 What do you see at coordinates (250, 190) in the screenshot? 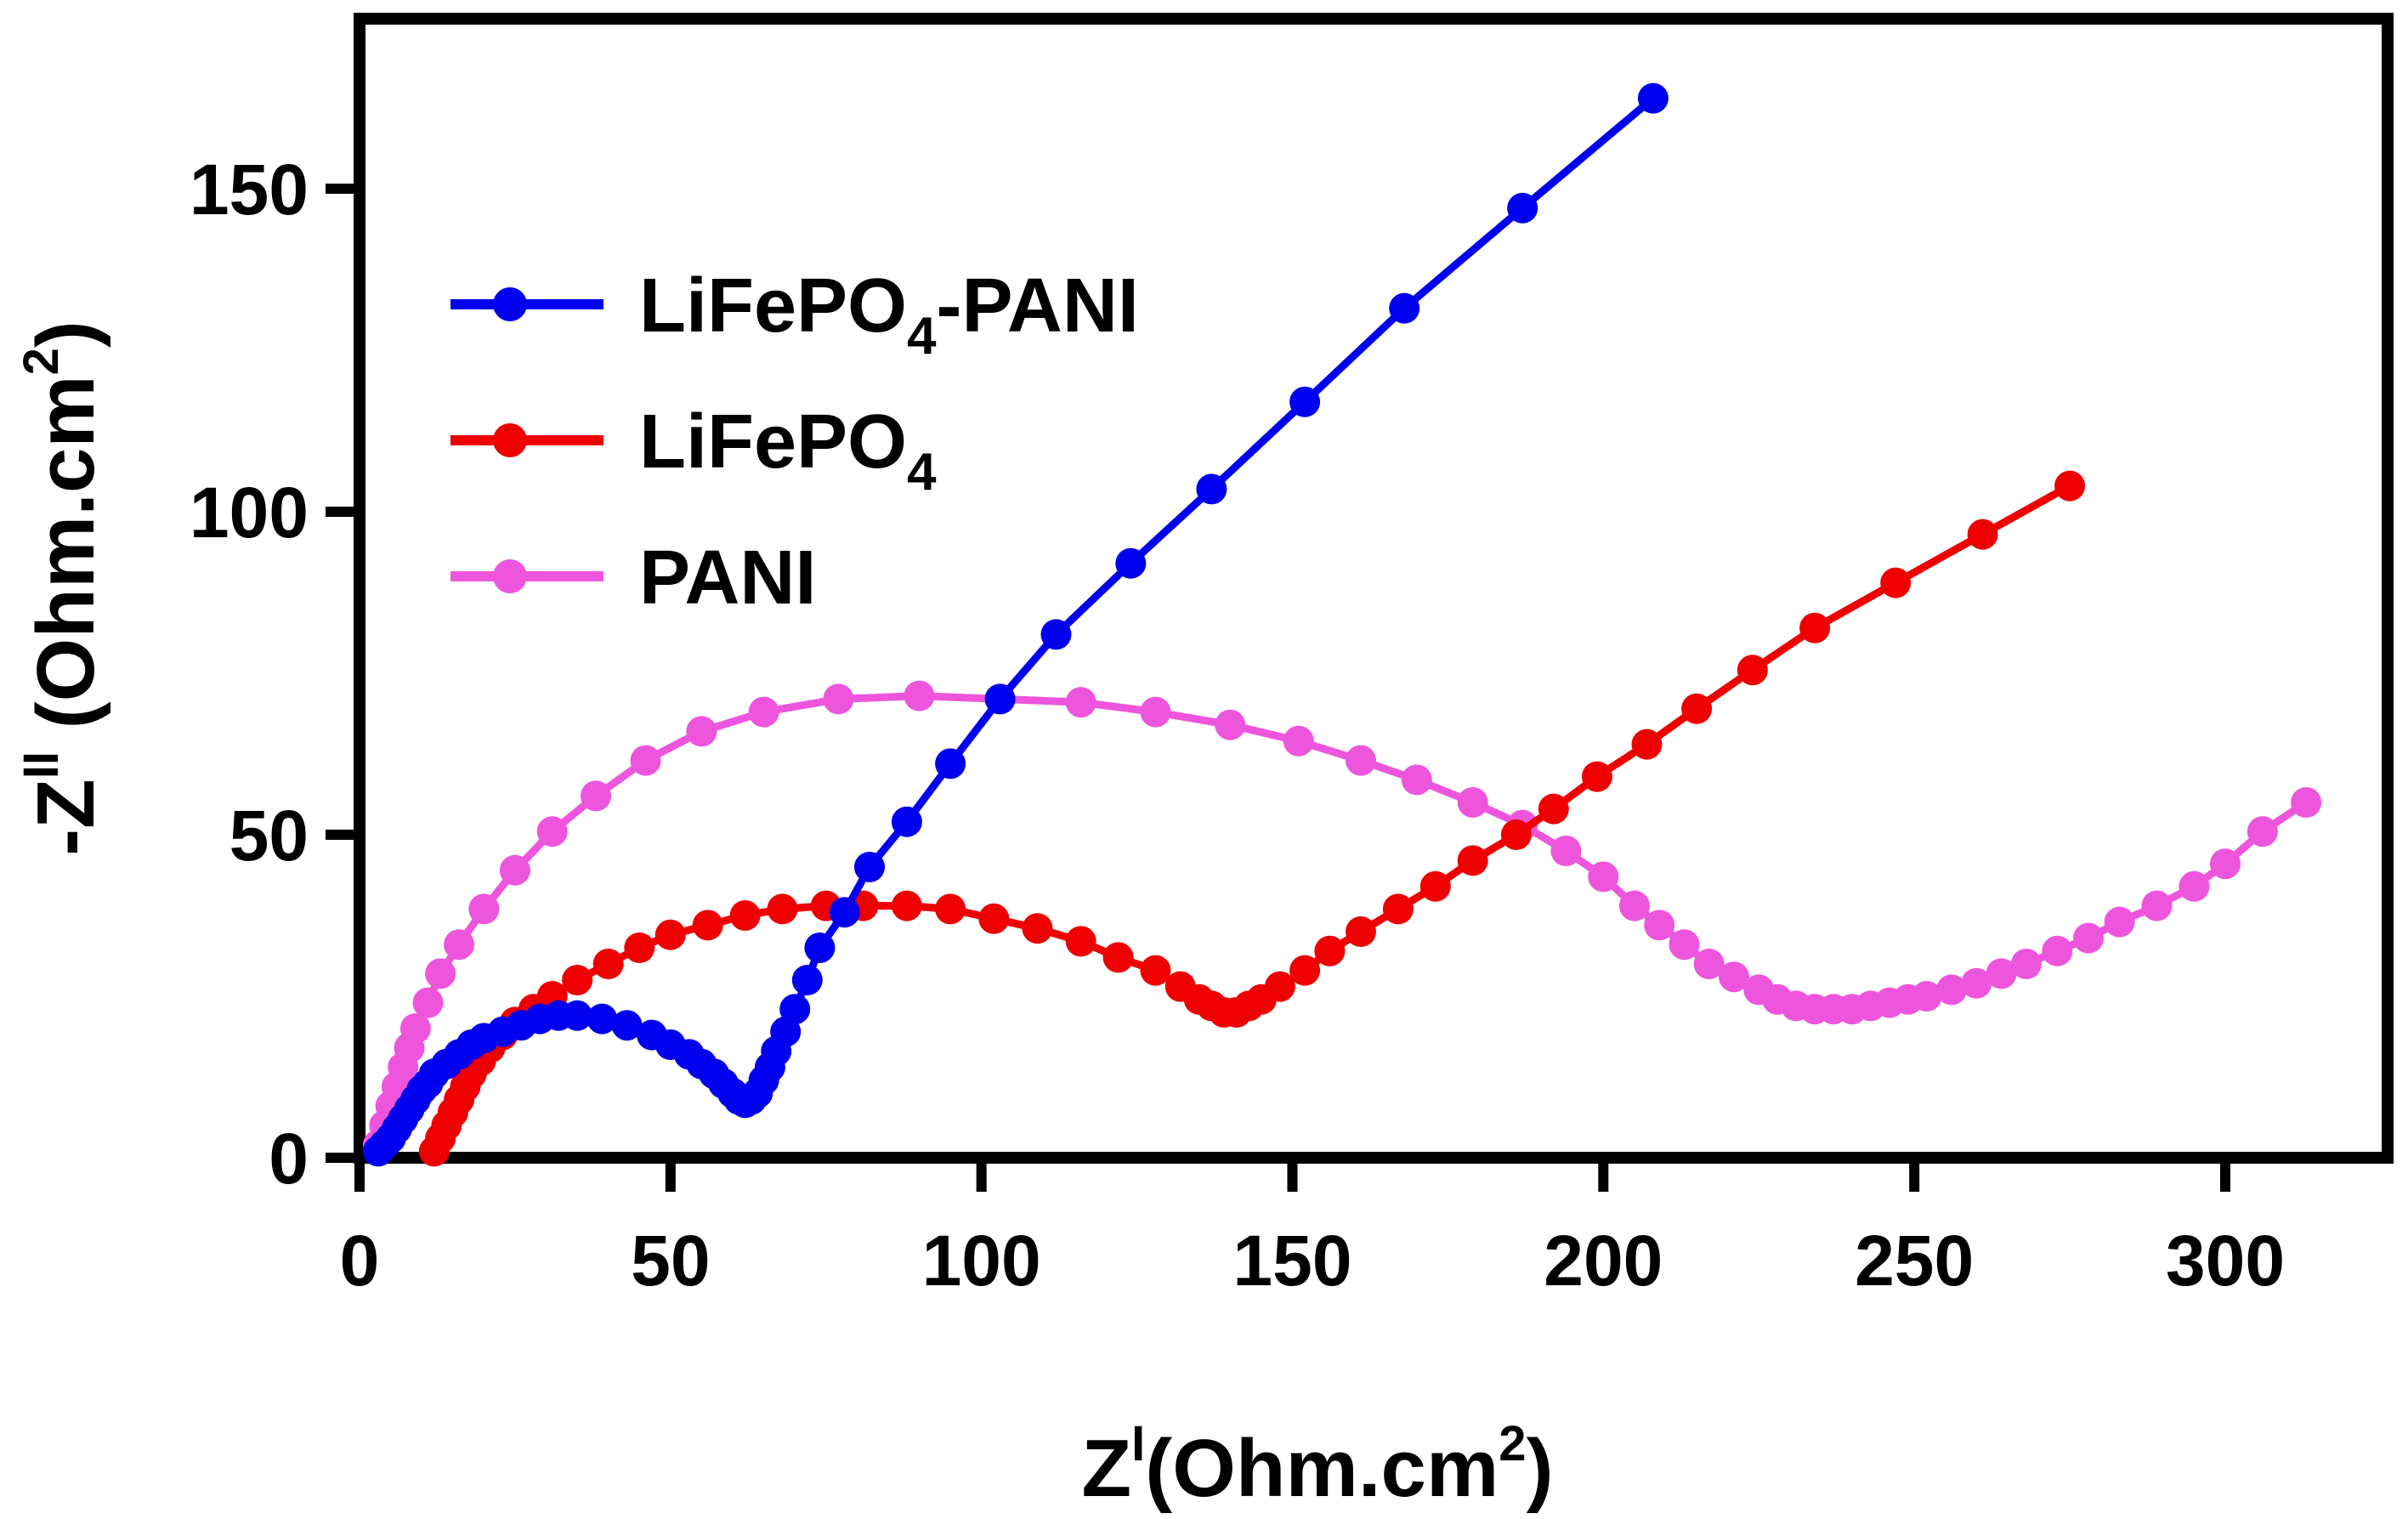
I see `y-tick-label: 150` at bounding box center [250, 190].